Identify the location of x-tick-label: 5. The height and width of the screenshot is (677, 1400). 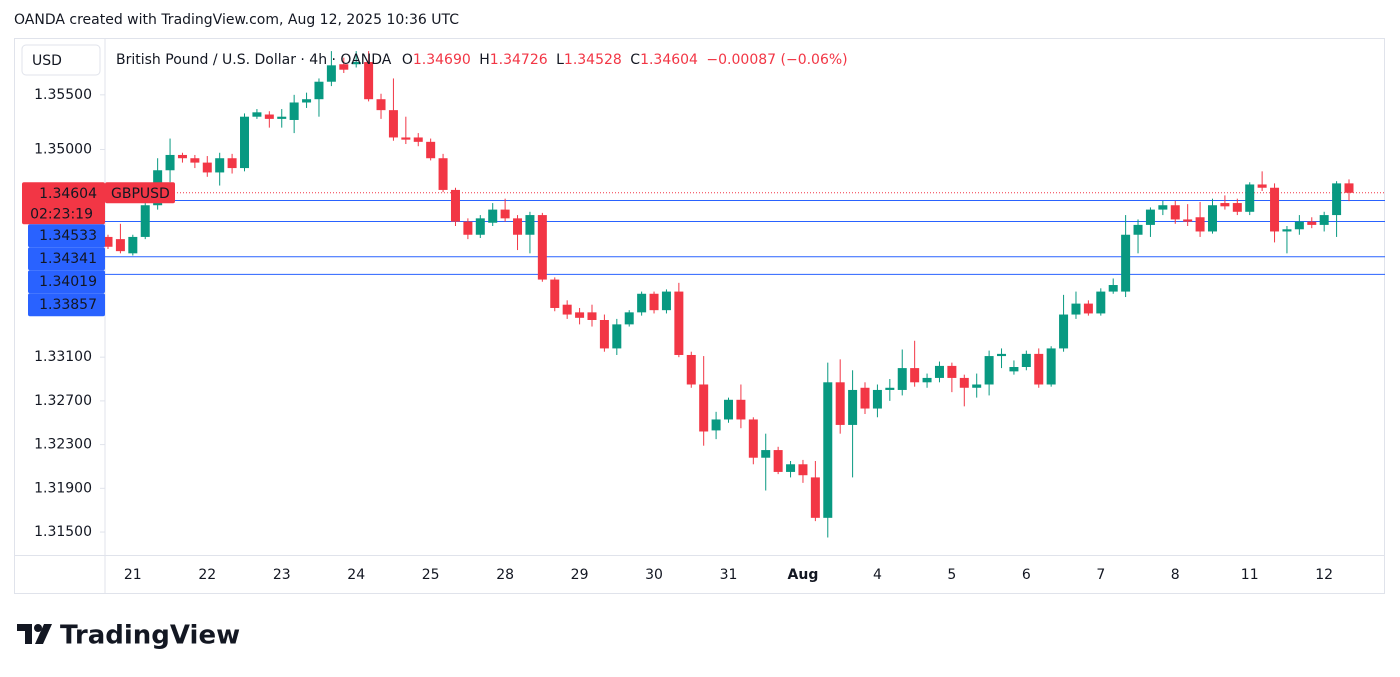
(951, 575).